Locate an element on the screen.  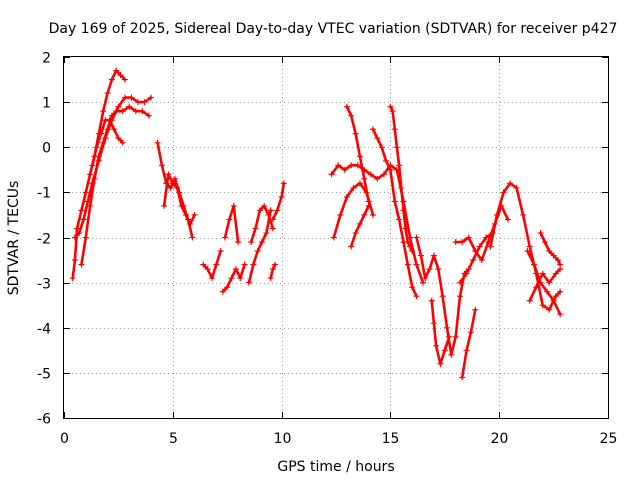
x-tick-label: 25 is located at coordinates (609, 439).